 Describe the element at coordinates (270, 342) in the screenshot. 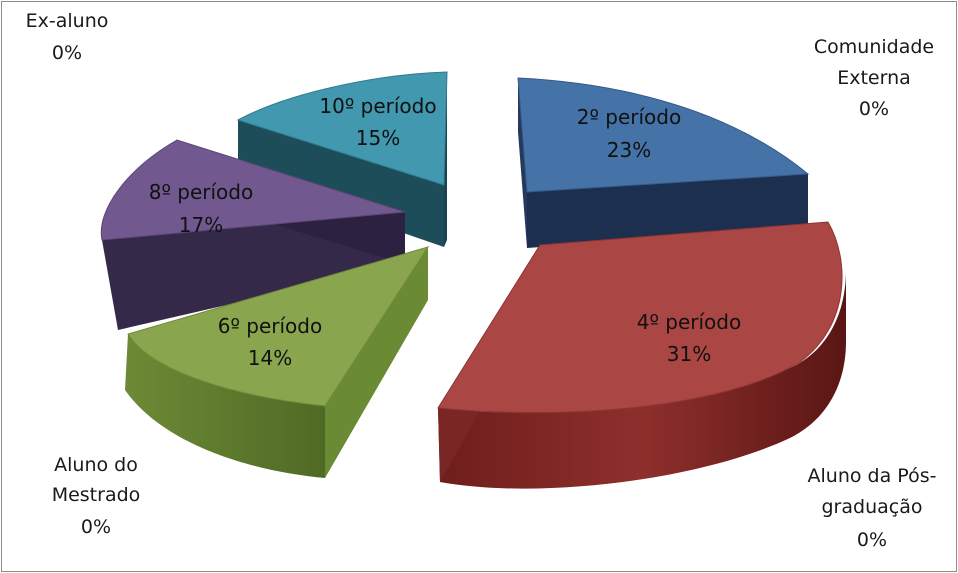

I see `slice-label-6-periodo: 6º período 14%` at that location.